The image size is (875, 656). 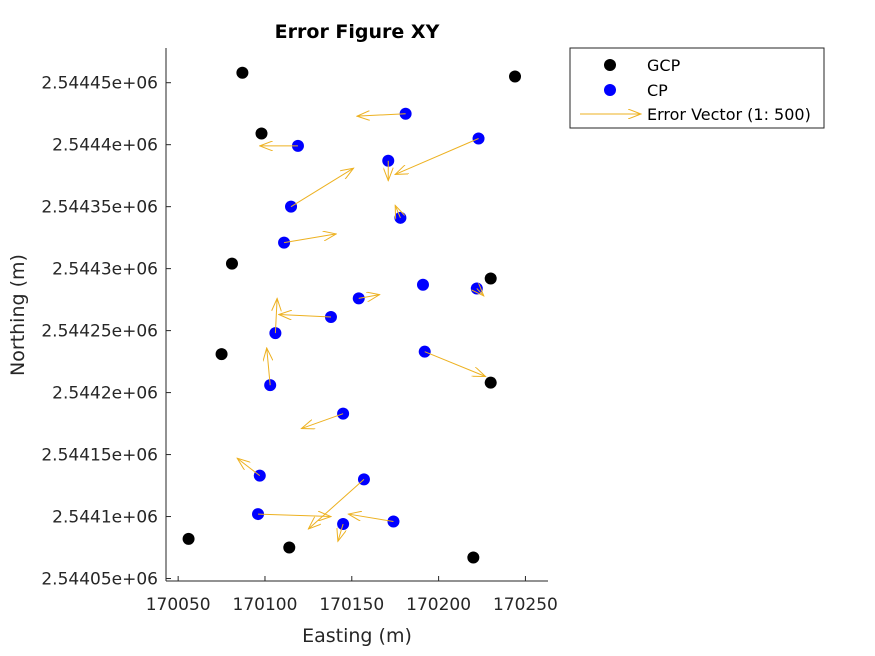 What do you see at coordinates (610, 65) in the screenshot?
I see `legend-gcp-marker` at bounding box center [610, 65].